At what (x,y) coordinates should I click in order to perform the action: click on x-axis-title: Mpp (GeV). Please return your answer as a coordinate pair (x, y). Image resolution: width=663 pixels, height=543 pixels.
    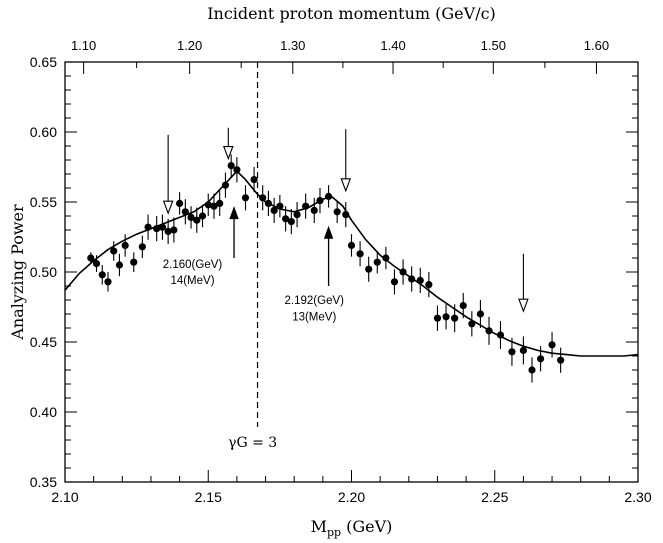
    Looking at the image, I should click on (352, 528).